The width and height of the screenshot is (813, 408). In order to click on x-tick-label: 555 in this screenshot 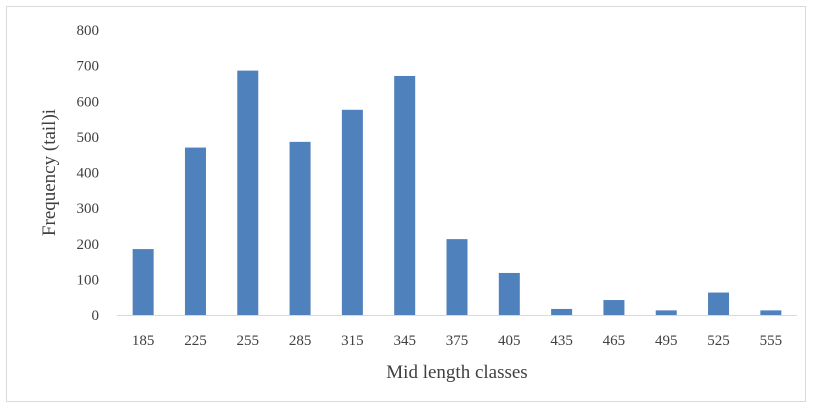, I will do `click(771, 341)`.